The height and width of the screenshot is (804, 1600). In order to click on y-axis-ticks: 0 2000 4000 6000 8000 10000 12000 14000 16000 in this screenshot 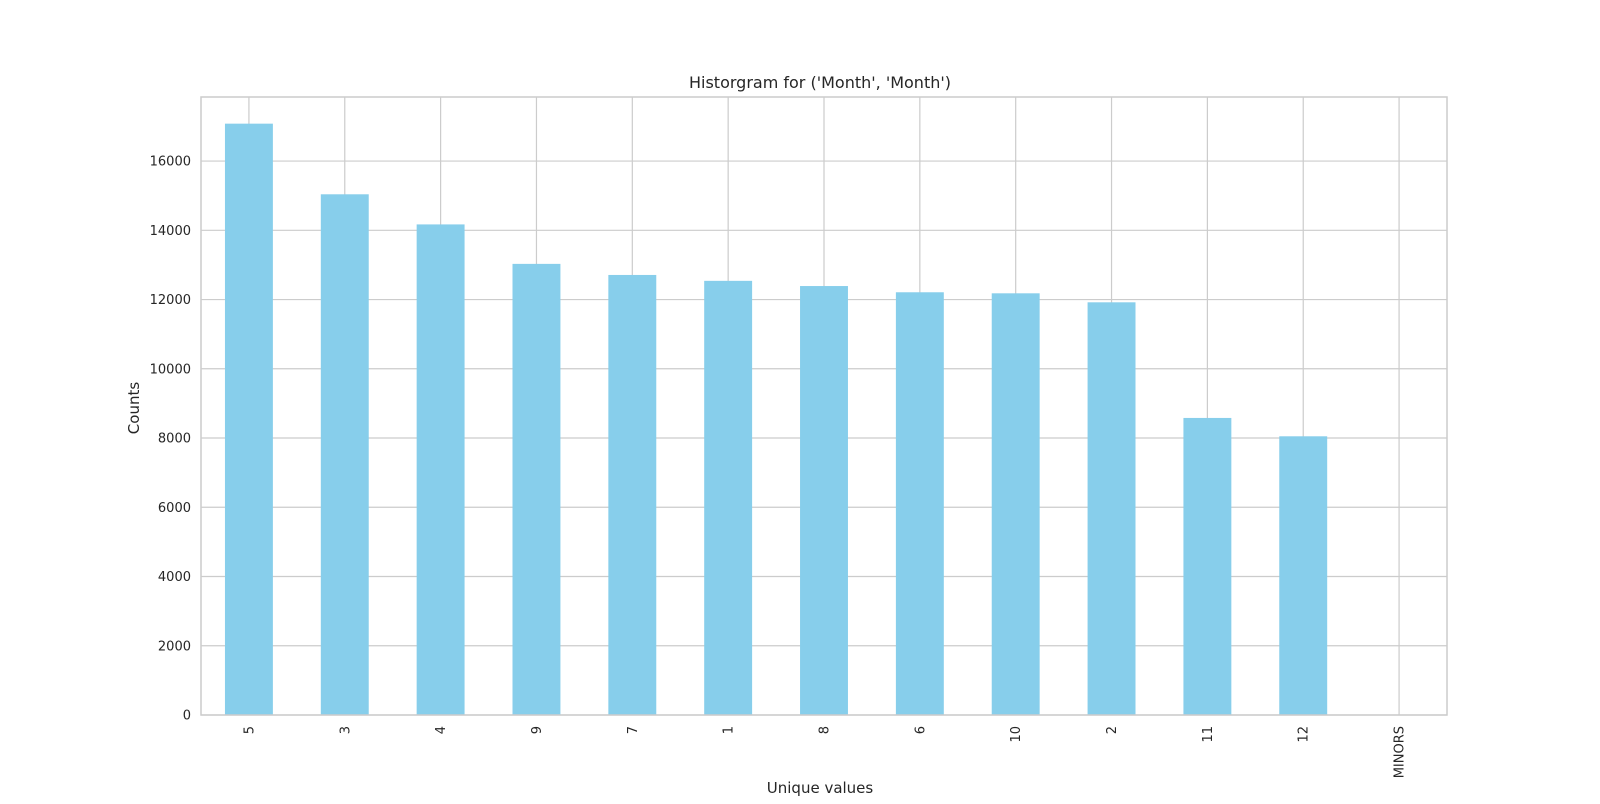, I will do `click(170, 439)`.